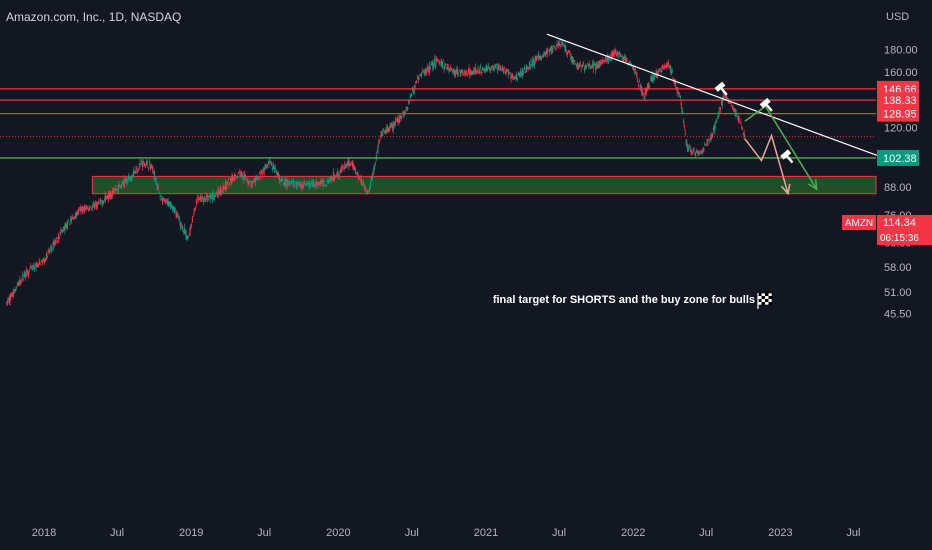  I want to click on checkered-flag-icon, so click(765, 300).